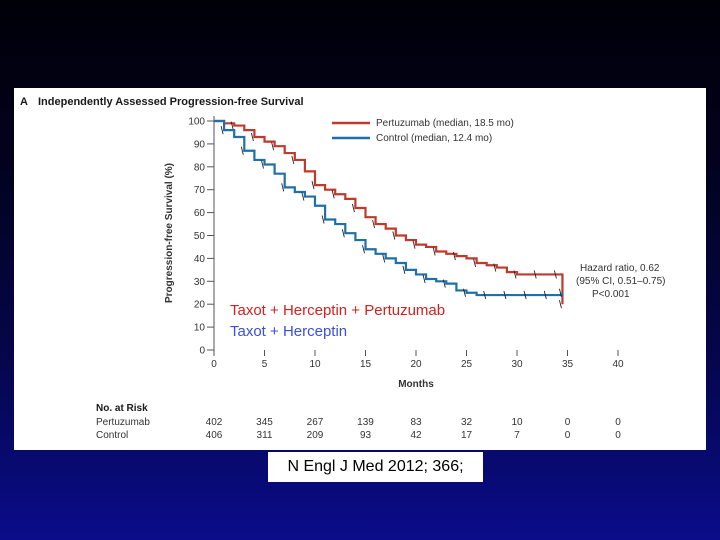  I want to click on y-tick-label: 0, so click(202, 351).